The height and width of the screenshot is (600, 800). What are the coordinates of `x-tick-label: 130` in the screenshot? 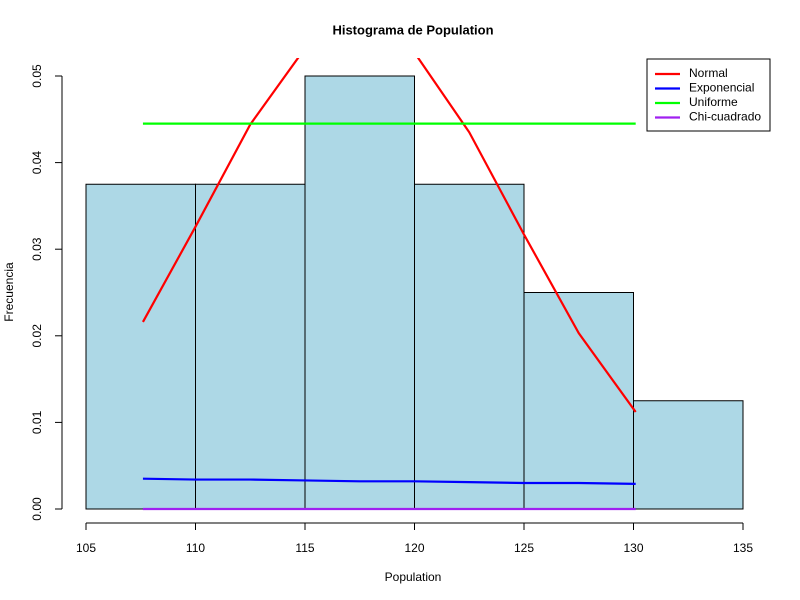 It's located at (633, 548).